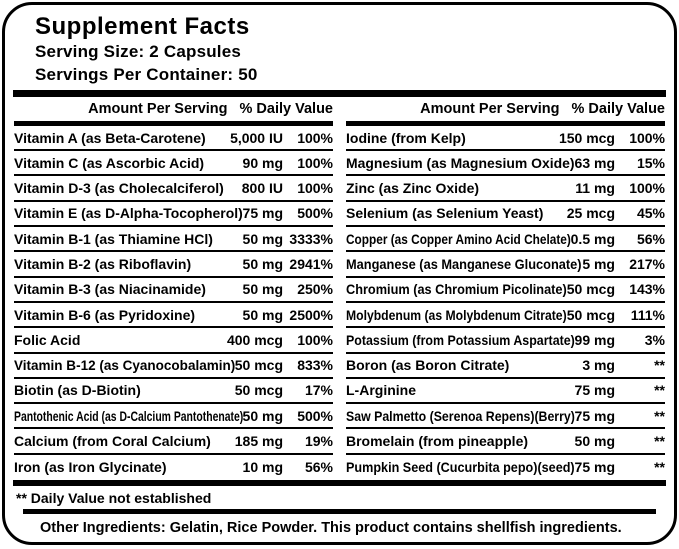 The width and height of the screenshot is (679, 549). I want to click on nutrient-amount: 5,000 IU, so click(256, 137).